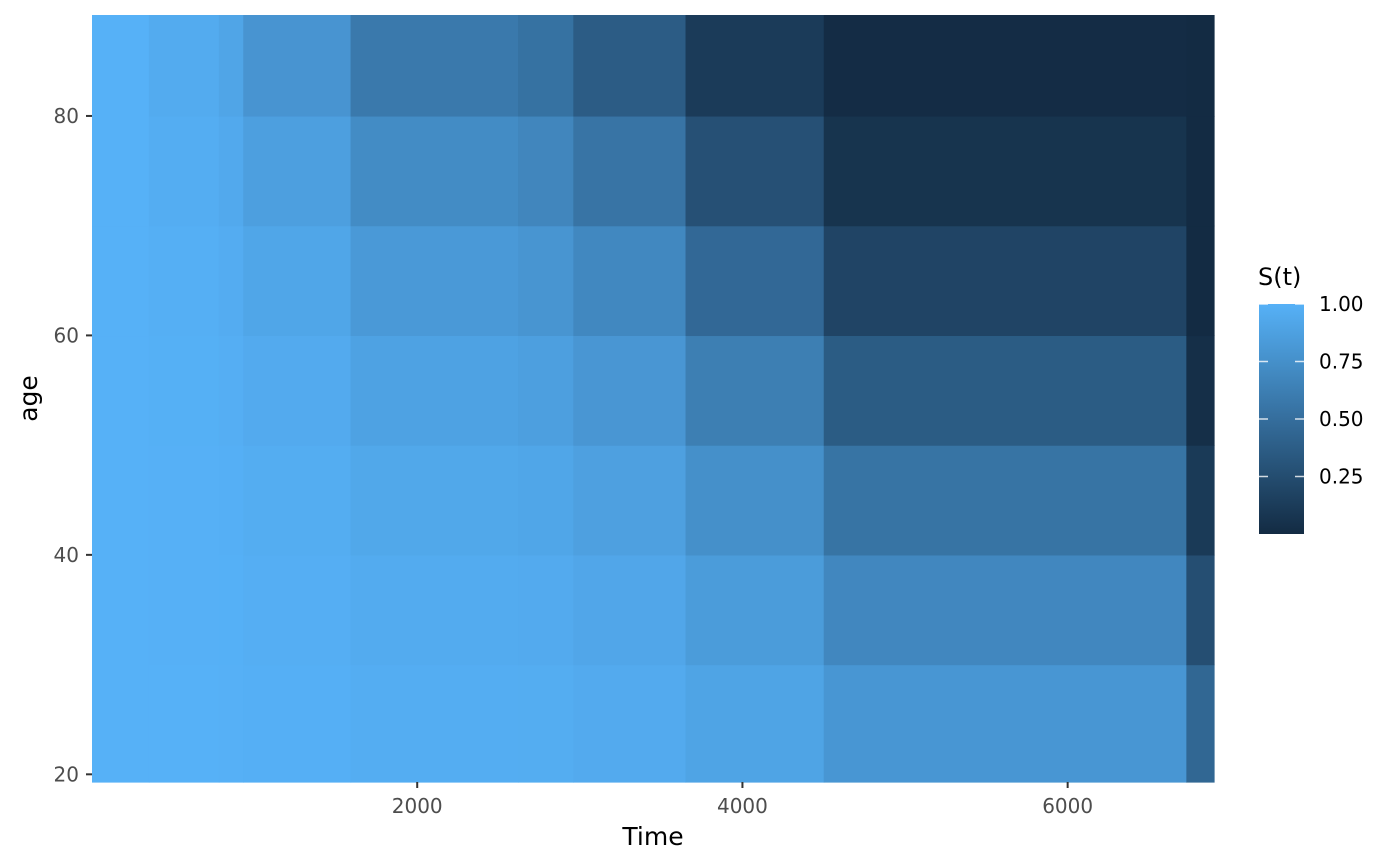 The width and height of the screenshot is (1400, 866). I want to click on y-axis-title: age, so click(28, 398).